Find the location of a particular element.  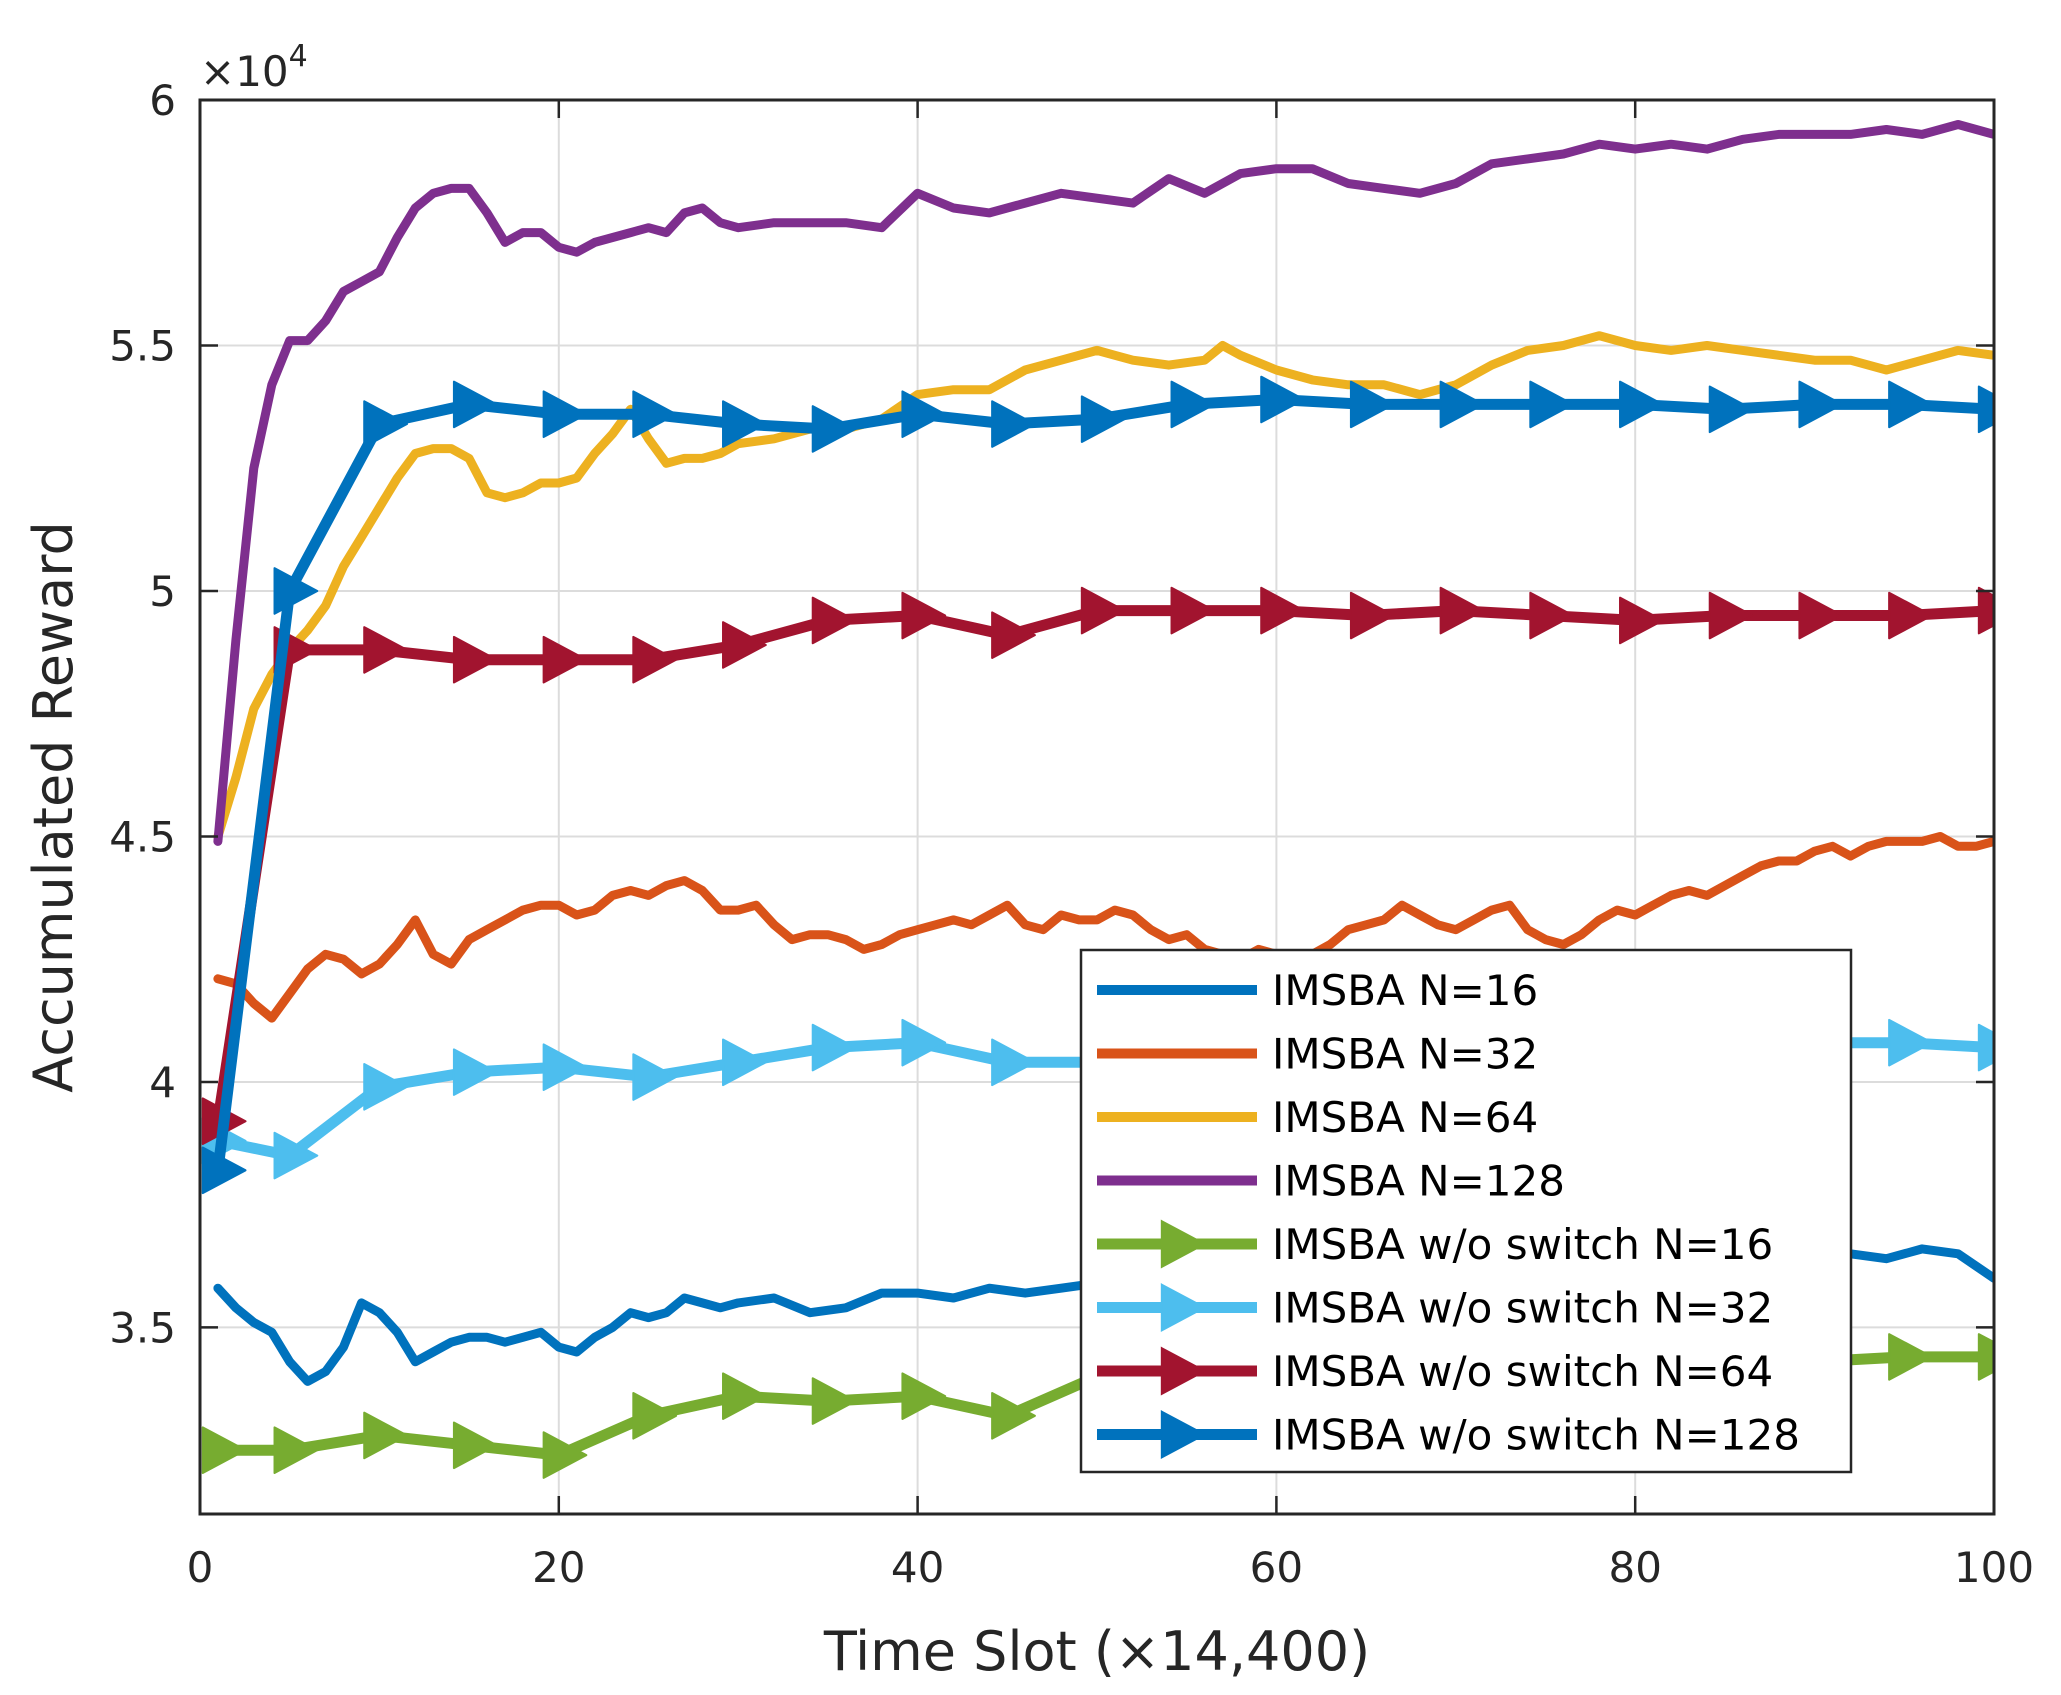

x-tick-label: 100 is located at coordinates (1994, 1567).